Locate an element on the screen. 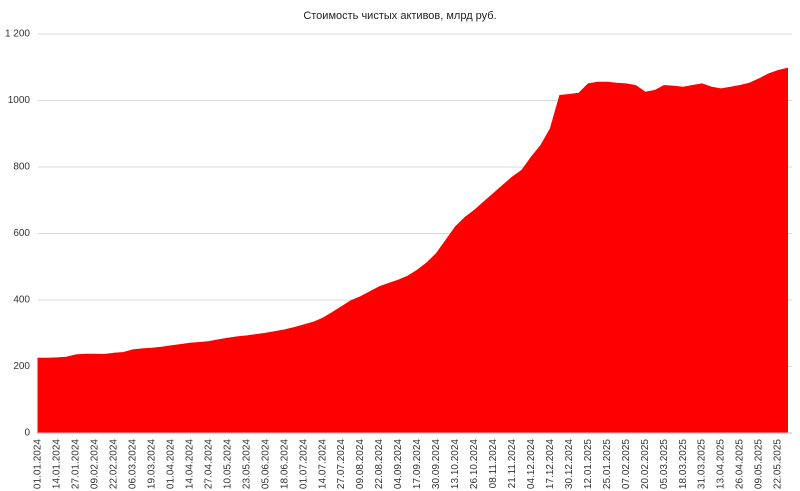  chart-title: Стоимость чистых активов, млрд руб. is located at coordinates (399, 16).